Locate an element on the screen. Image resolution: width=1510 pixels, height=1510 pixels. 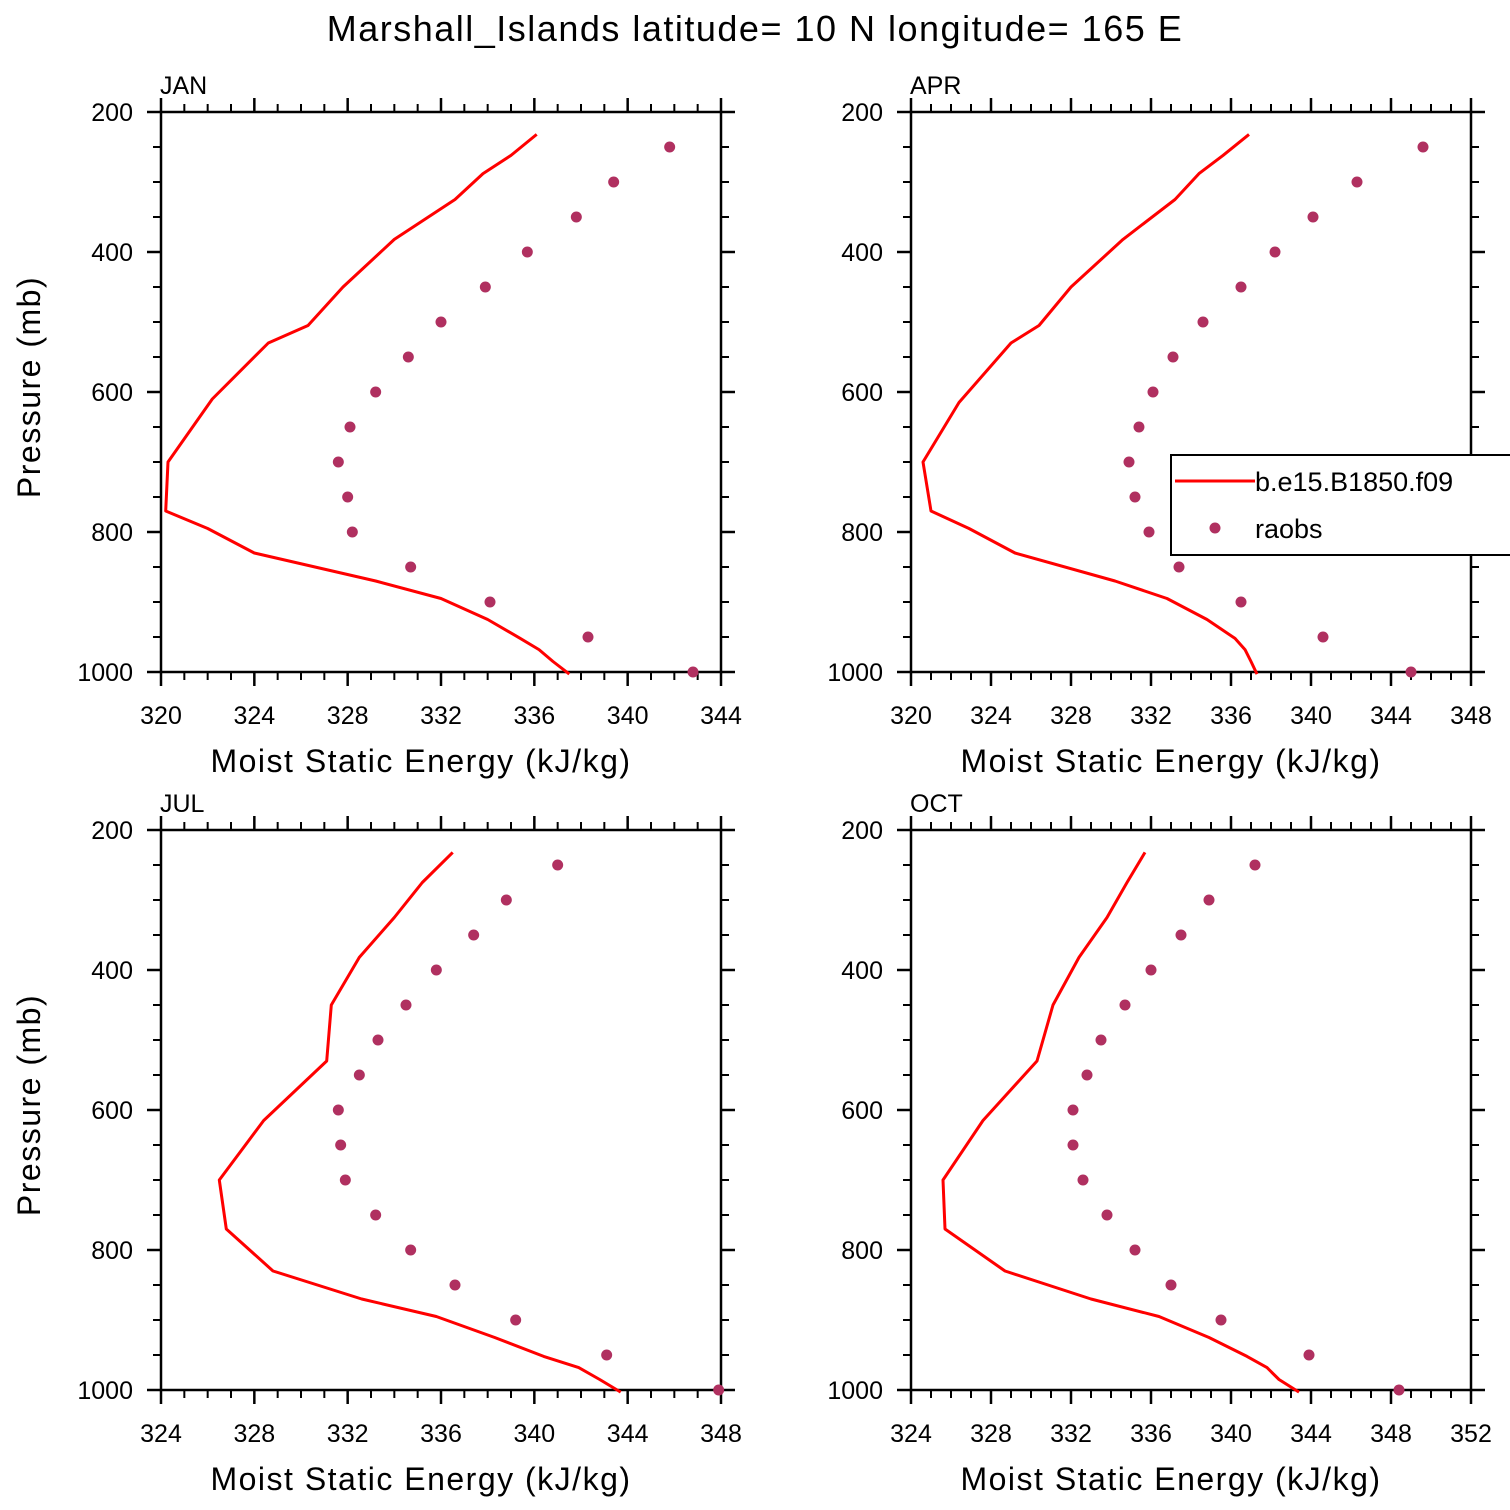
x-tick-label: 352 is located at coordinates (1471, 1434).